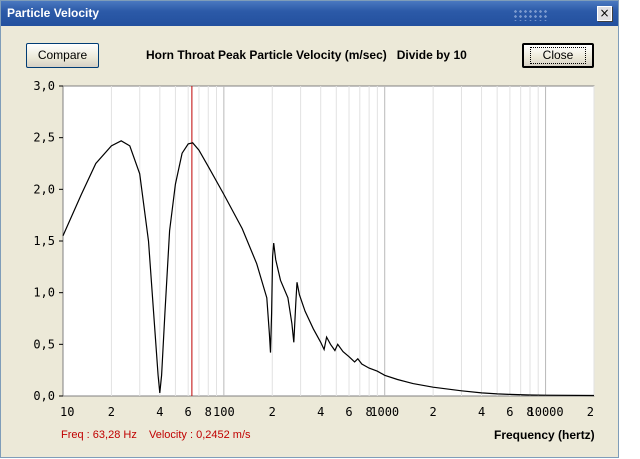 This screenshot has height=459, width=640. I want to click on y-tick-label: 0,5, so click(44, 344).